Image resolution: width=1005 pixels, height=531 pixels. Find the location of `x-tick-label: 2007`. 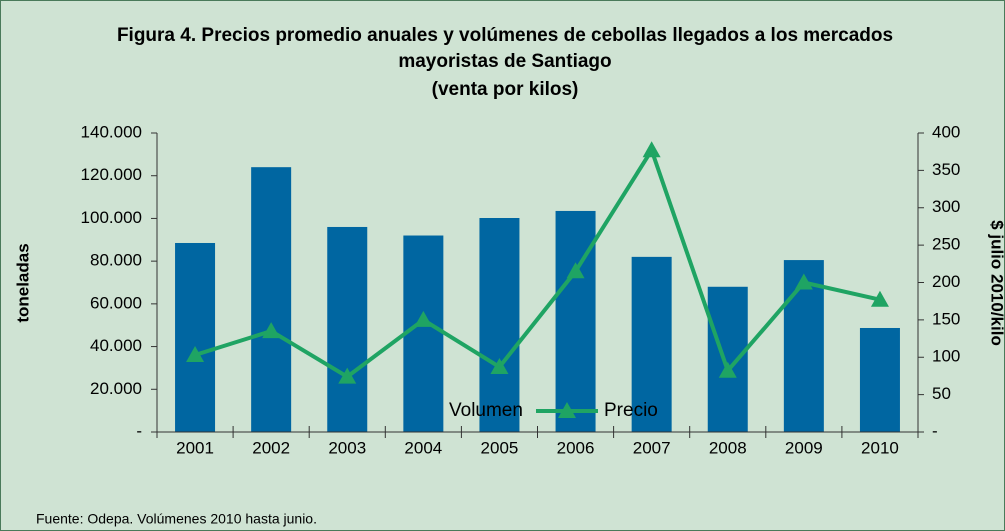

x-tick-label: 2007 is located at coordinates (652, 447).